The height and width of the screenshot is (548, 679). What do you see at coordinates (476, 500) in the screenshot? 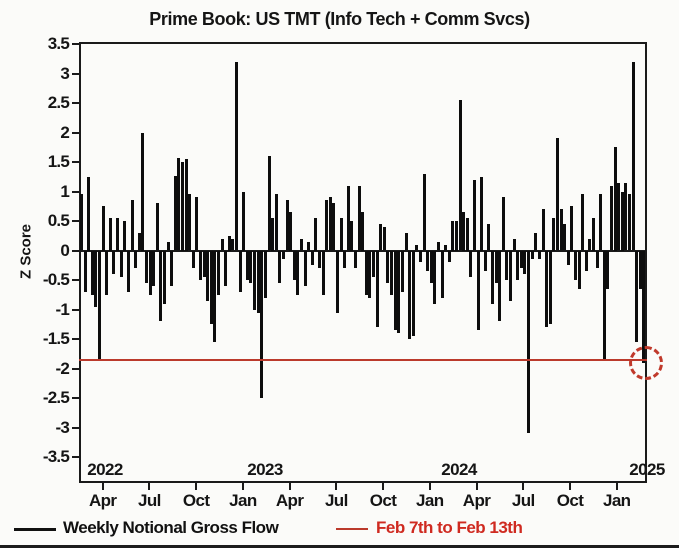
I see `x-tick-label: Apr` at bounding box center [476, 500].